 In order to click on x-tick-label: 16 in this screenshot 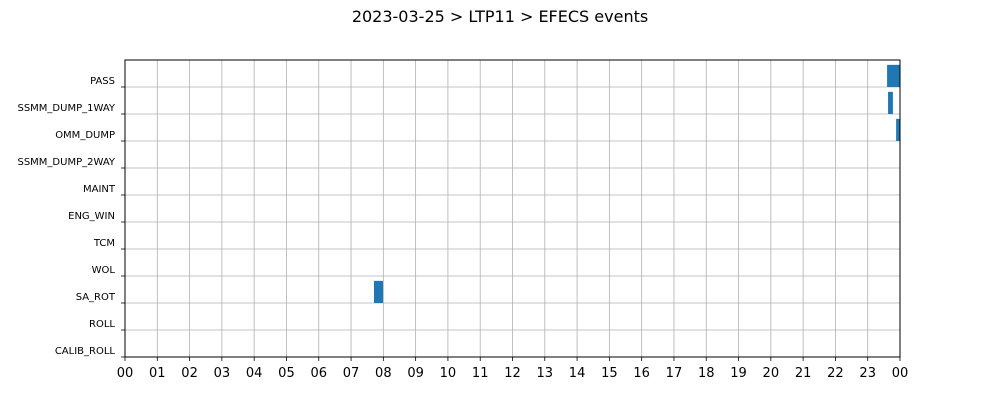, I will do `click(641, 373)`.